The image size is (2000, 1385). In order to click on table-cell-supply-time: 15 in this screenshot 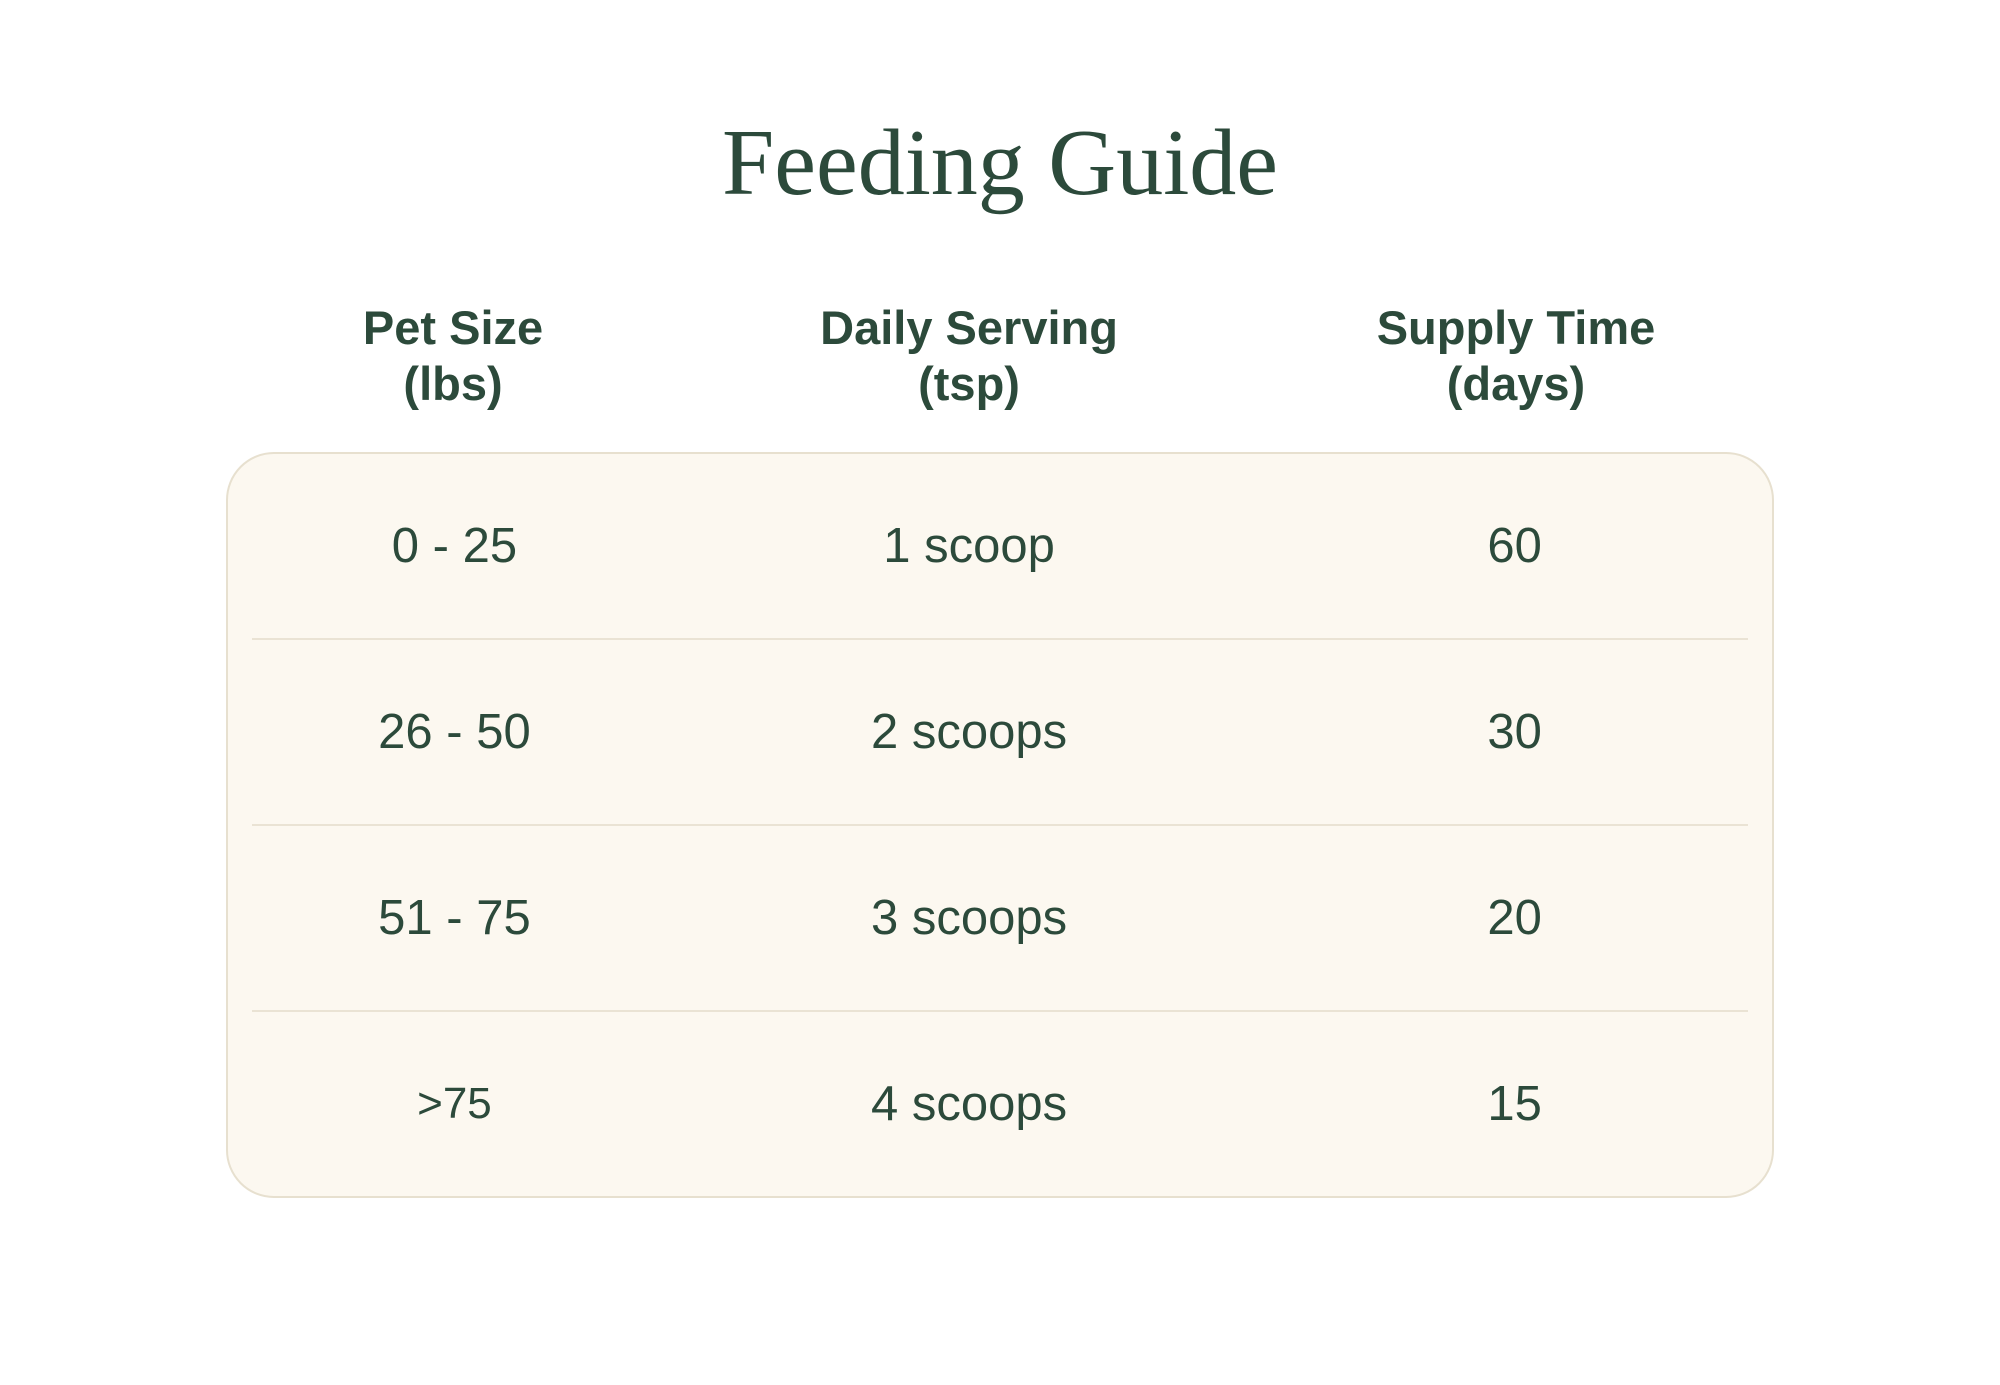, I will do `click(1514, 1104)`.